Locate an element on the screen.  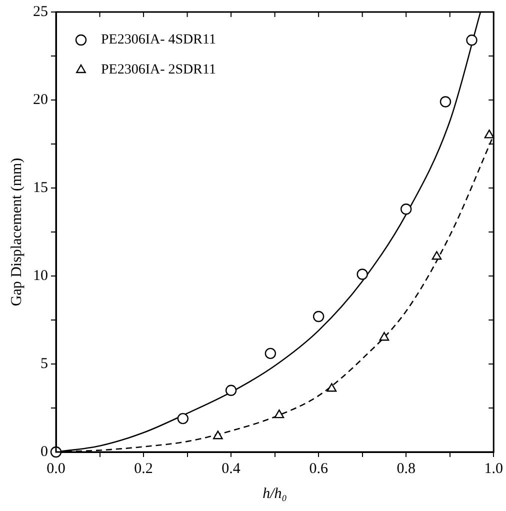
y-tick-label: 0 is located at coordinates (44, 452).